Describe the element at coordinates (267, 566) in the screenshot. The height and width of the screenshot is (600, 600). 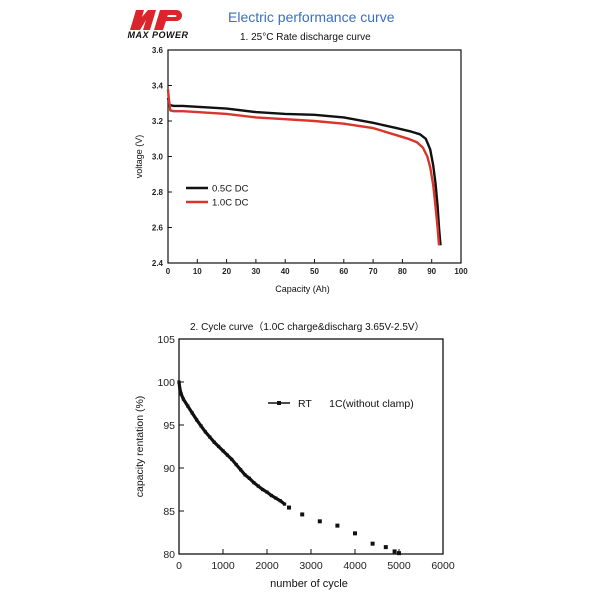
I see `x-tick-label: 2000` at that location.